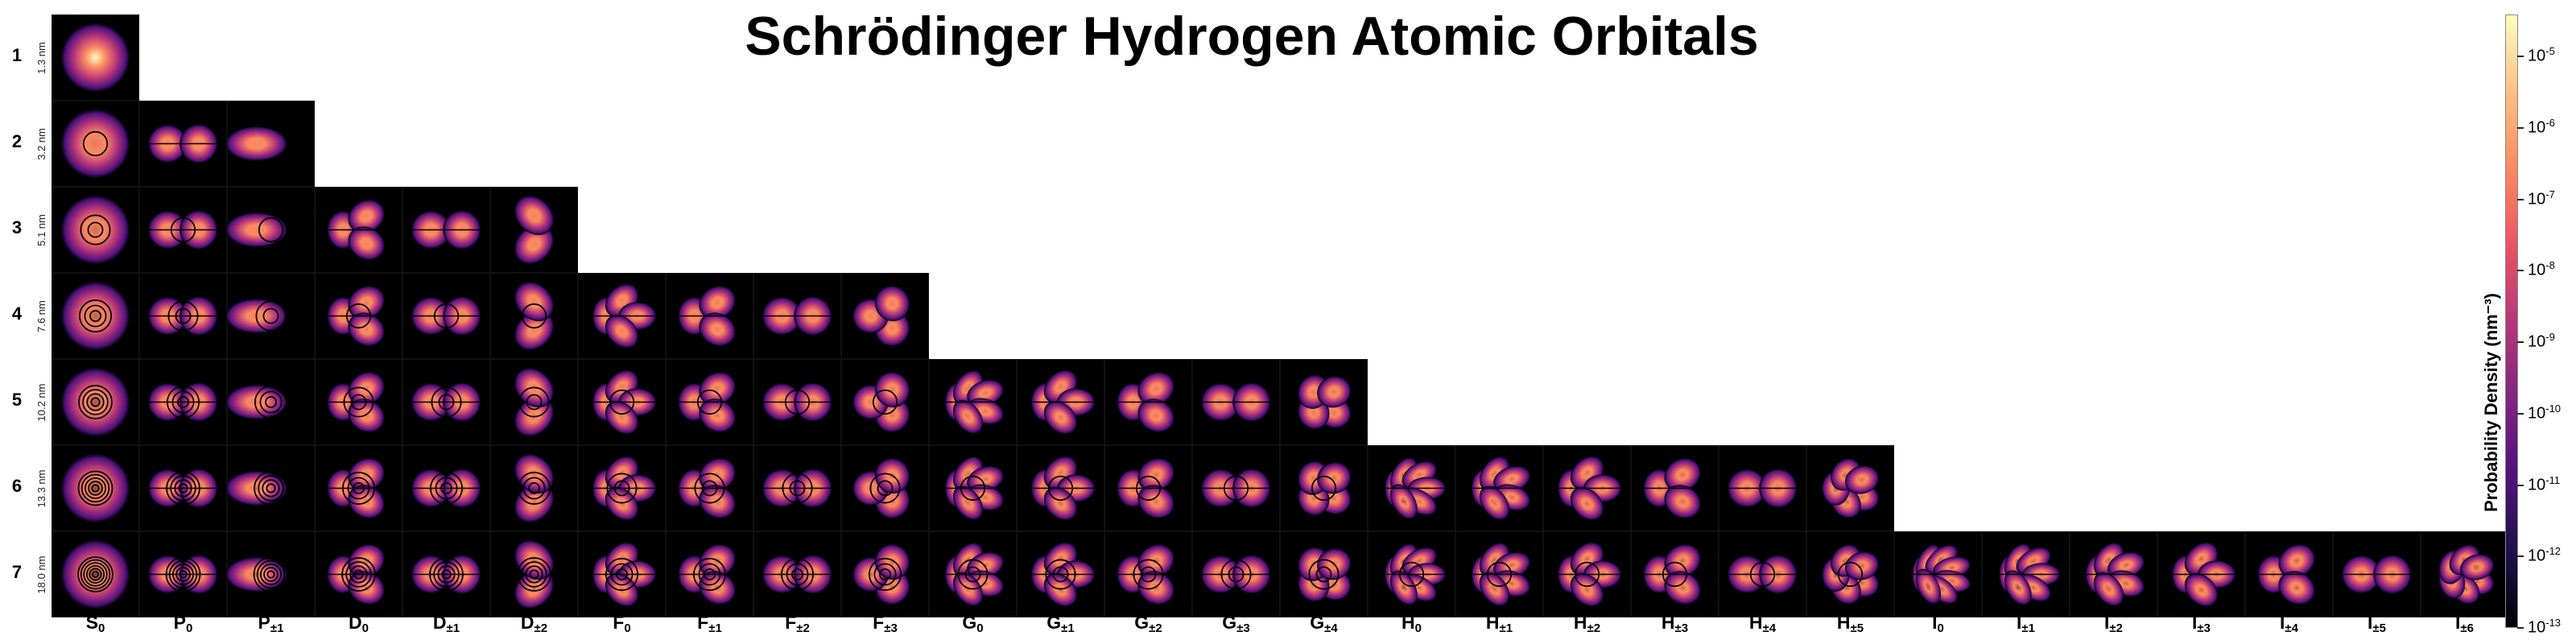 The width and height of the screenshot is (2576, 644). Describe the element at coordinates (2289, 623) in the screenshot. I see `column-label-i-25: I±4` at that location.